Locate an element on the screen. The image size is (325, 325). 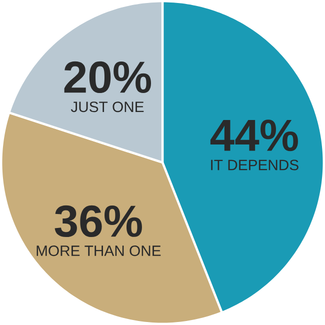
data-label: 36% is located at coordinates (98, 221).